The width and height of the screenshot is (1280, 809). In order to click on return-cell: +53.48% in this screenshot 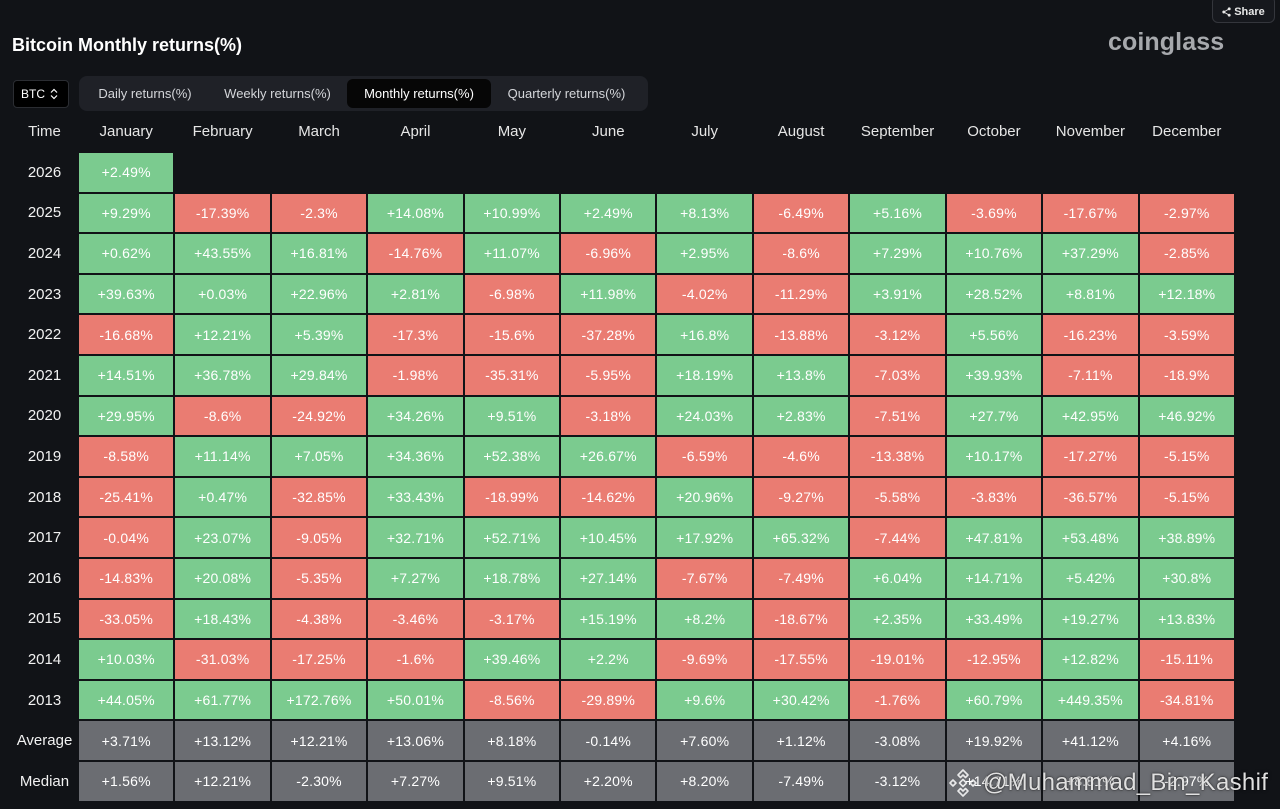, I will do `click(1090, 537)`.